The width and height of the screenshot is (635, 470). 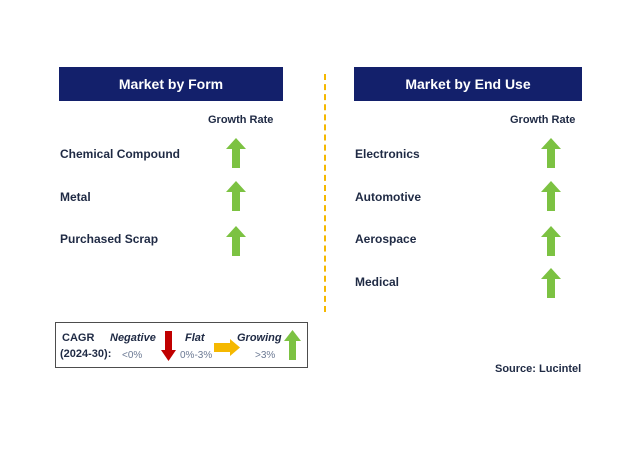 What do you see at coordinates (377, 282) in the screenshot?
I see `end-use-row-label: Medical` at bounding box center [377, 282].